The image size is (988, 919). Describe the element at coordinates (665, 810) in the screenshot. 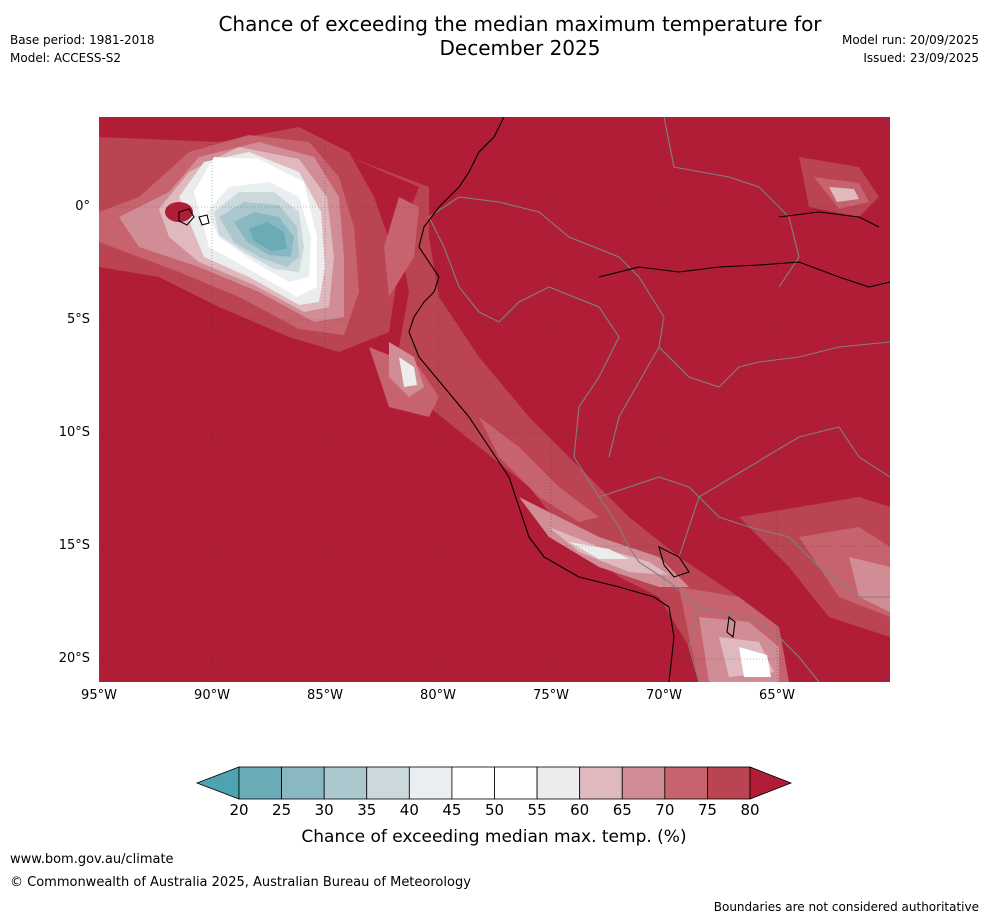

I see `colorbar-tick-label: 70` at that location.